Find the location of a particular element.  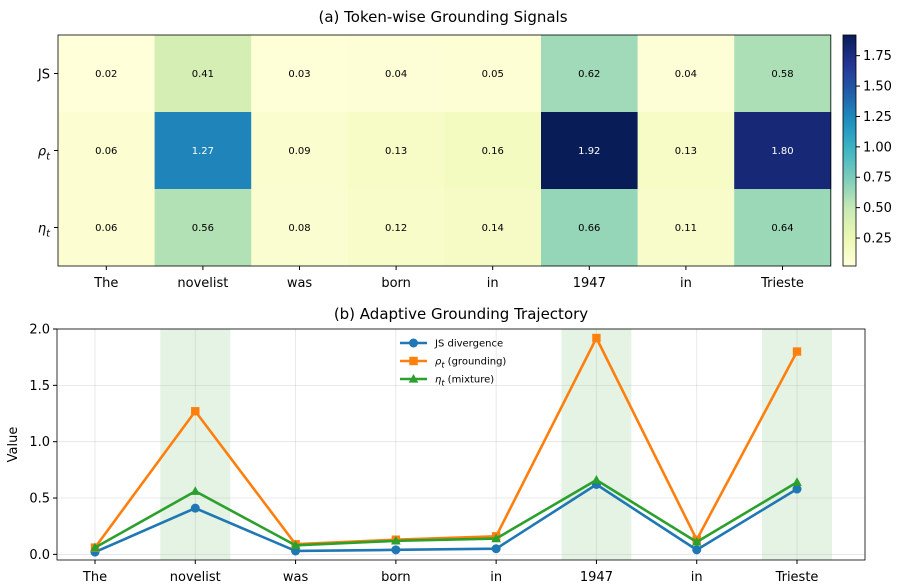

colorbar-gradient is located at coordinates (849, 150).